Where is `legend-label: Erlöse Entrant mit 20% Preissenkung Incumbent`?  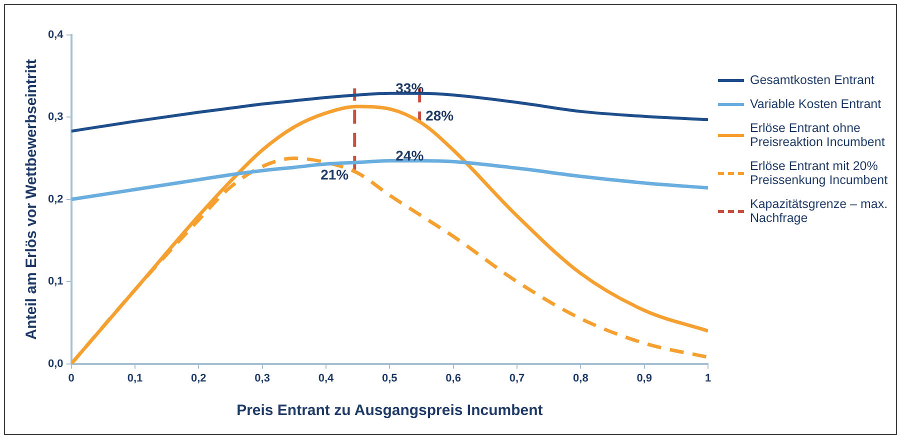
legend-label: Erlöse Entrant mit 20% Preissenkung Incumbent is located at coordinates (819, 173).